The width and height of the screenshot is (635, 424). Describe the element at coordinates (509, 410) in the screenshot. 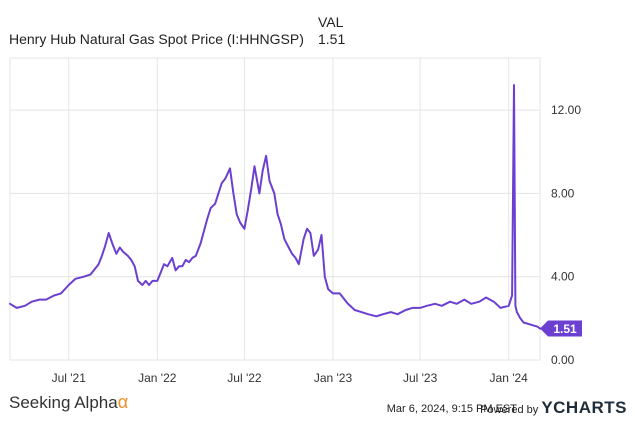

I see `powered-by-label: Powered by` at that location.